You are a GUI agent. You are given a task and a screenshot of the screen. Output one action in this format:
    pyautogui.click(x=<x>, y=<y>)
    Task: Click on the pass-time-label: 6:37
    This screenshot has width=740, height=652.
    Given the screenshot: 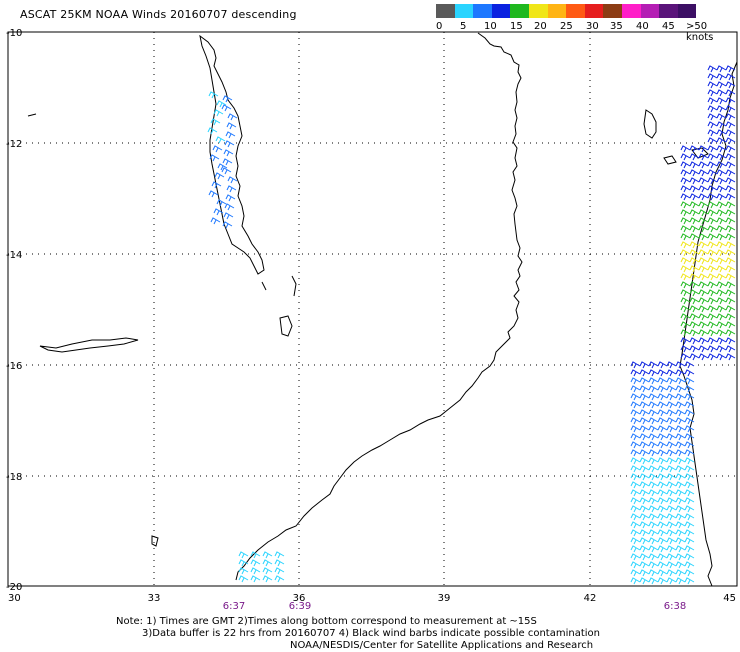 What is the action you would take?
    pyautogui.click(x=234, y=606)
    